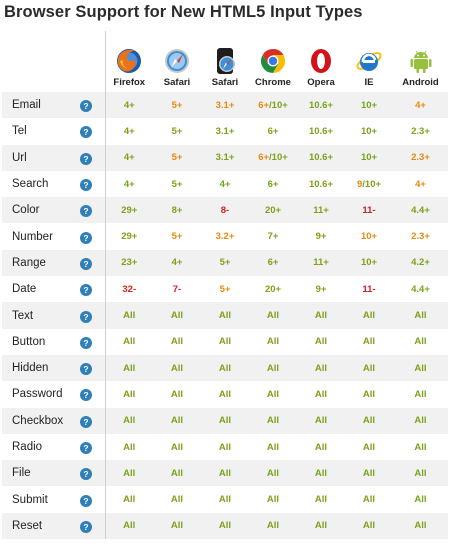  Describe the element at coordinates (372, 184) in the screenshot. I see `support-value: /10+` at that location.